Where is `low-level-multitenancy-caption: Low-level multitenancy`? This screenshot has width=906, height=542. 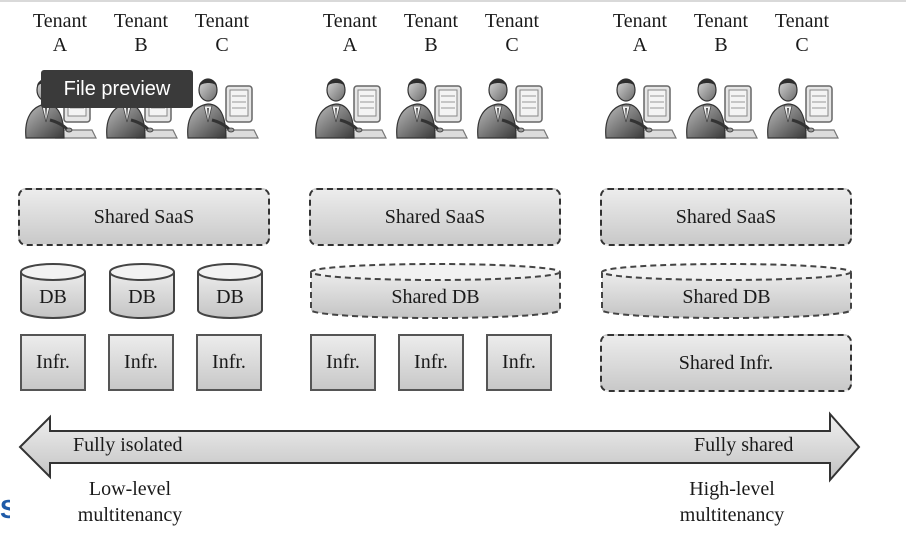
low-level-multitenancy-caption: Low-level multitenancy is located at coordinates (130, 502).